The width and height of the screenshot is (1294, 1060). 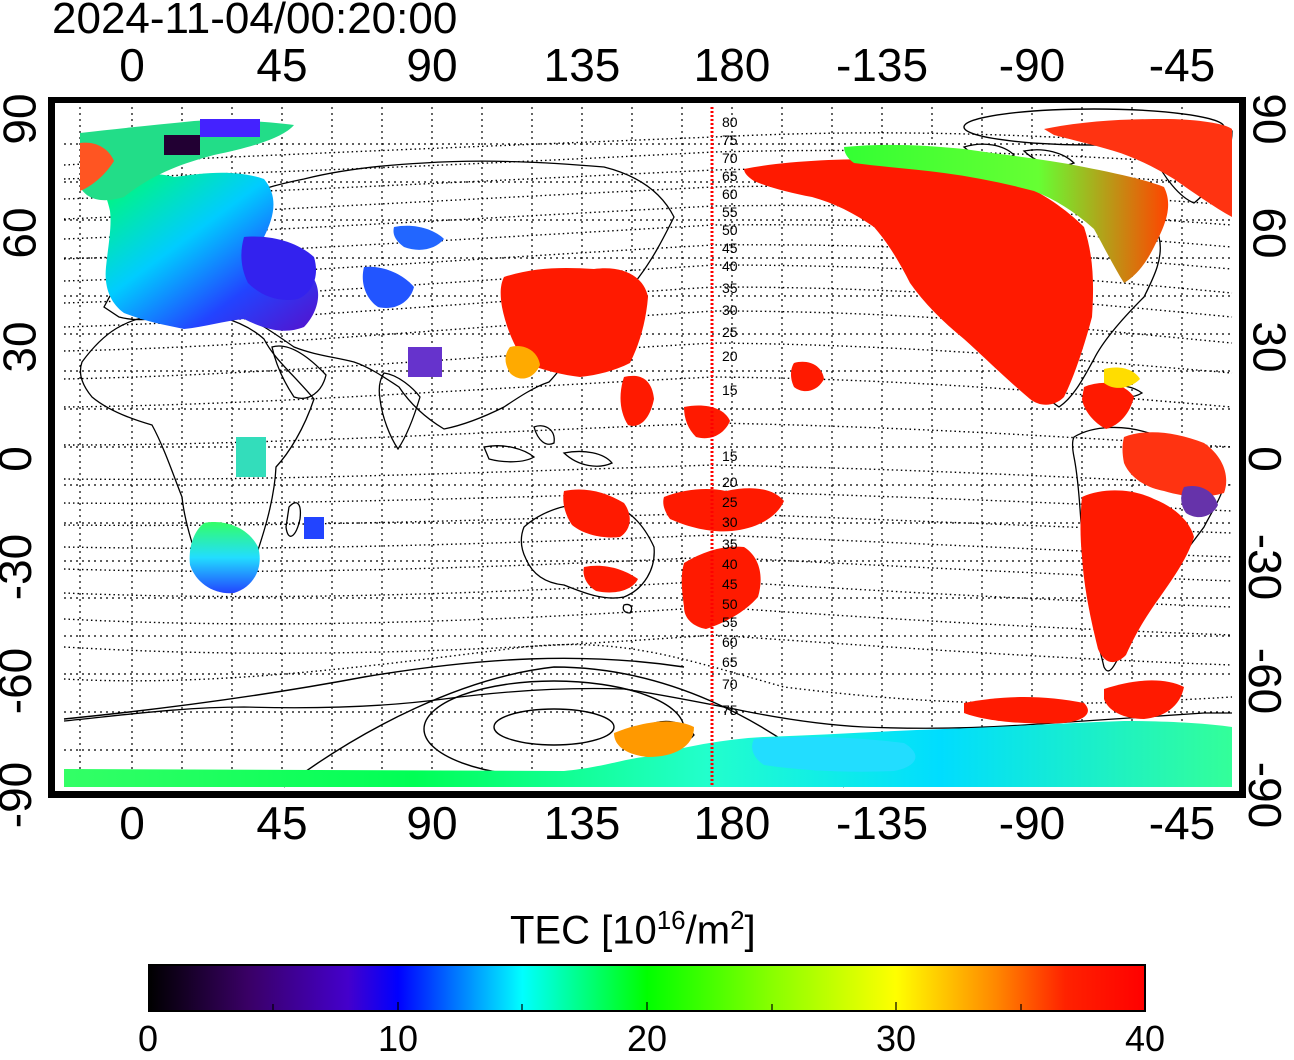 I want to click on right-lat-tick: -30, so click(x=1265, y=567).